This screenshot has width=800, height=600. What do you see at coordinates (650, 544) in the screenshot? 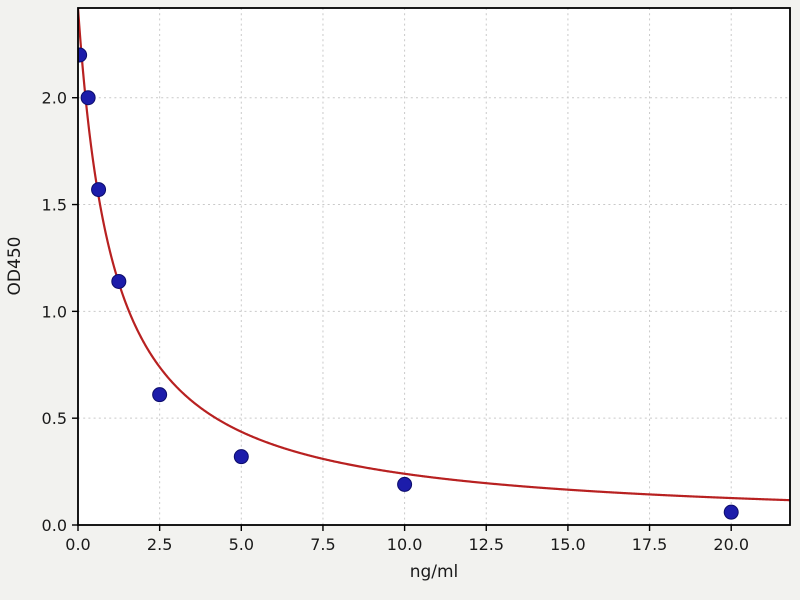
I see `x-tick-label: 17.5` at bounding box center [650, 544].